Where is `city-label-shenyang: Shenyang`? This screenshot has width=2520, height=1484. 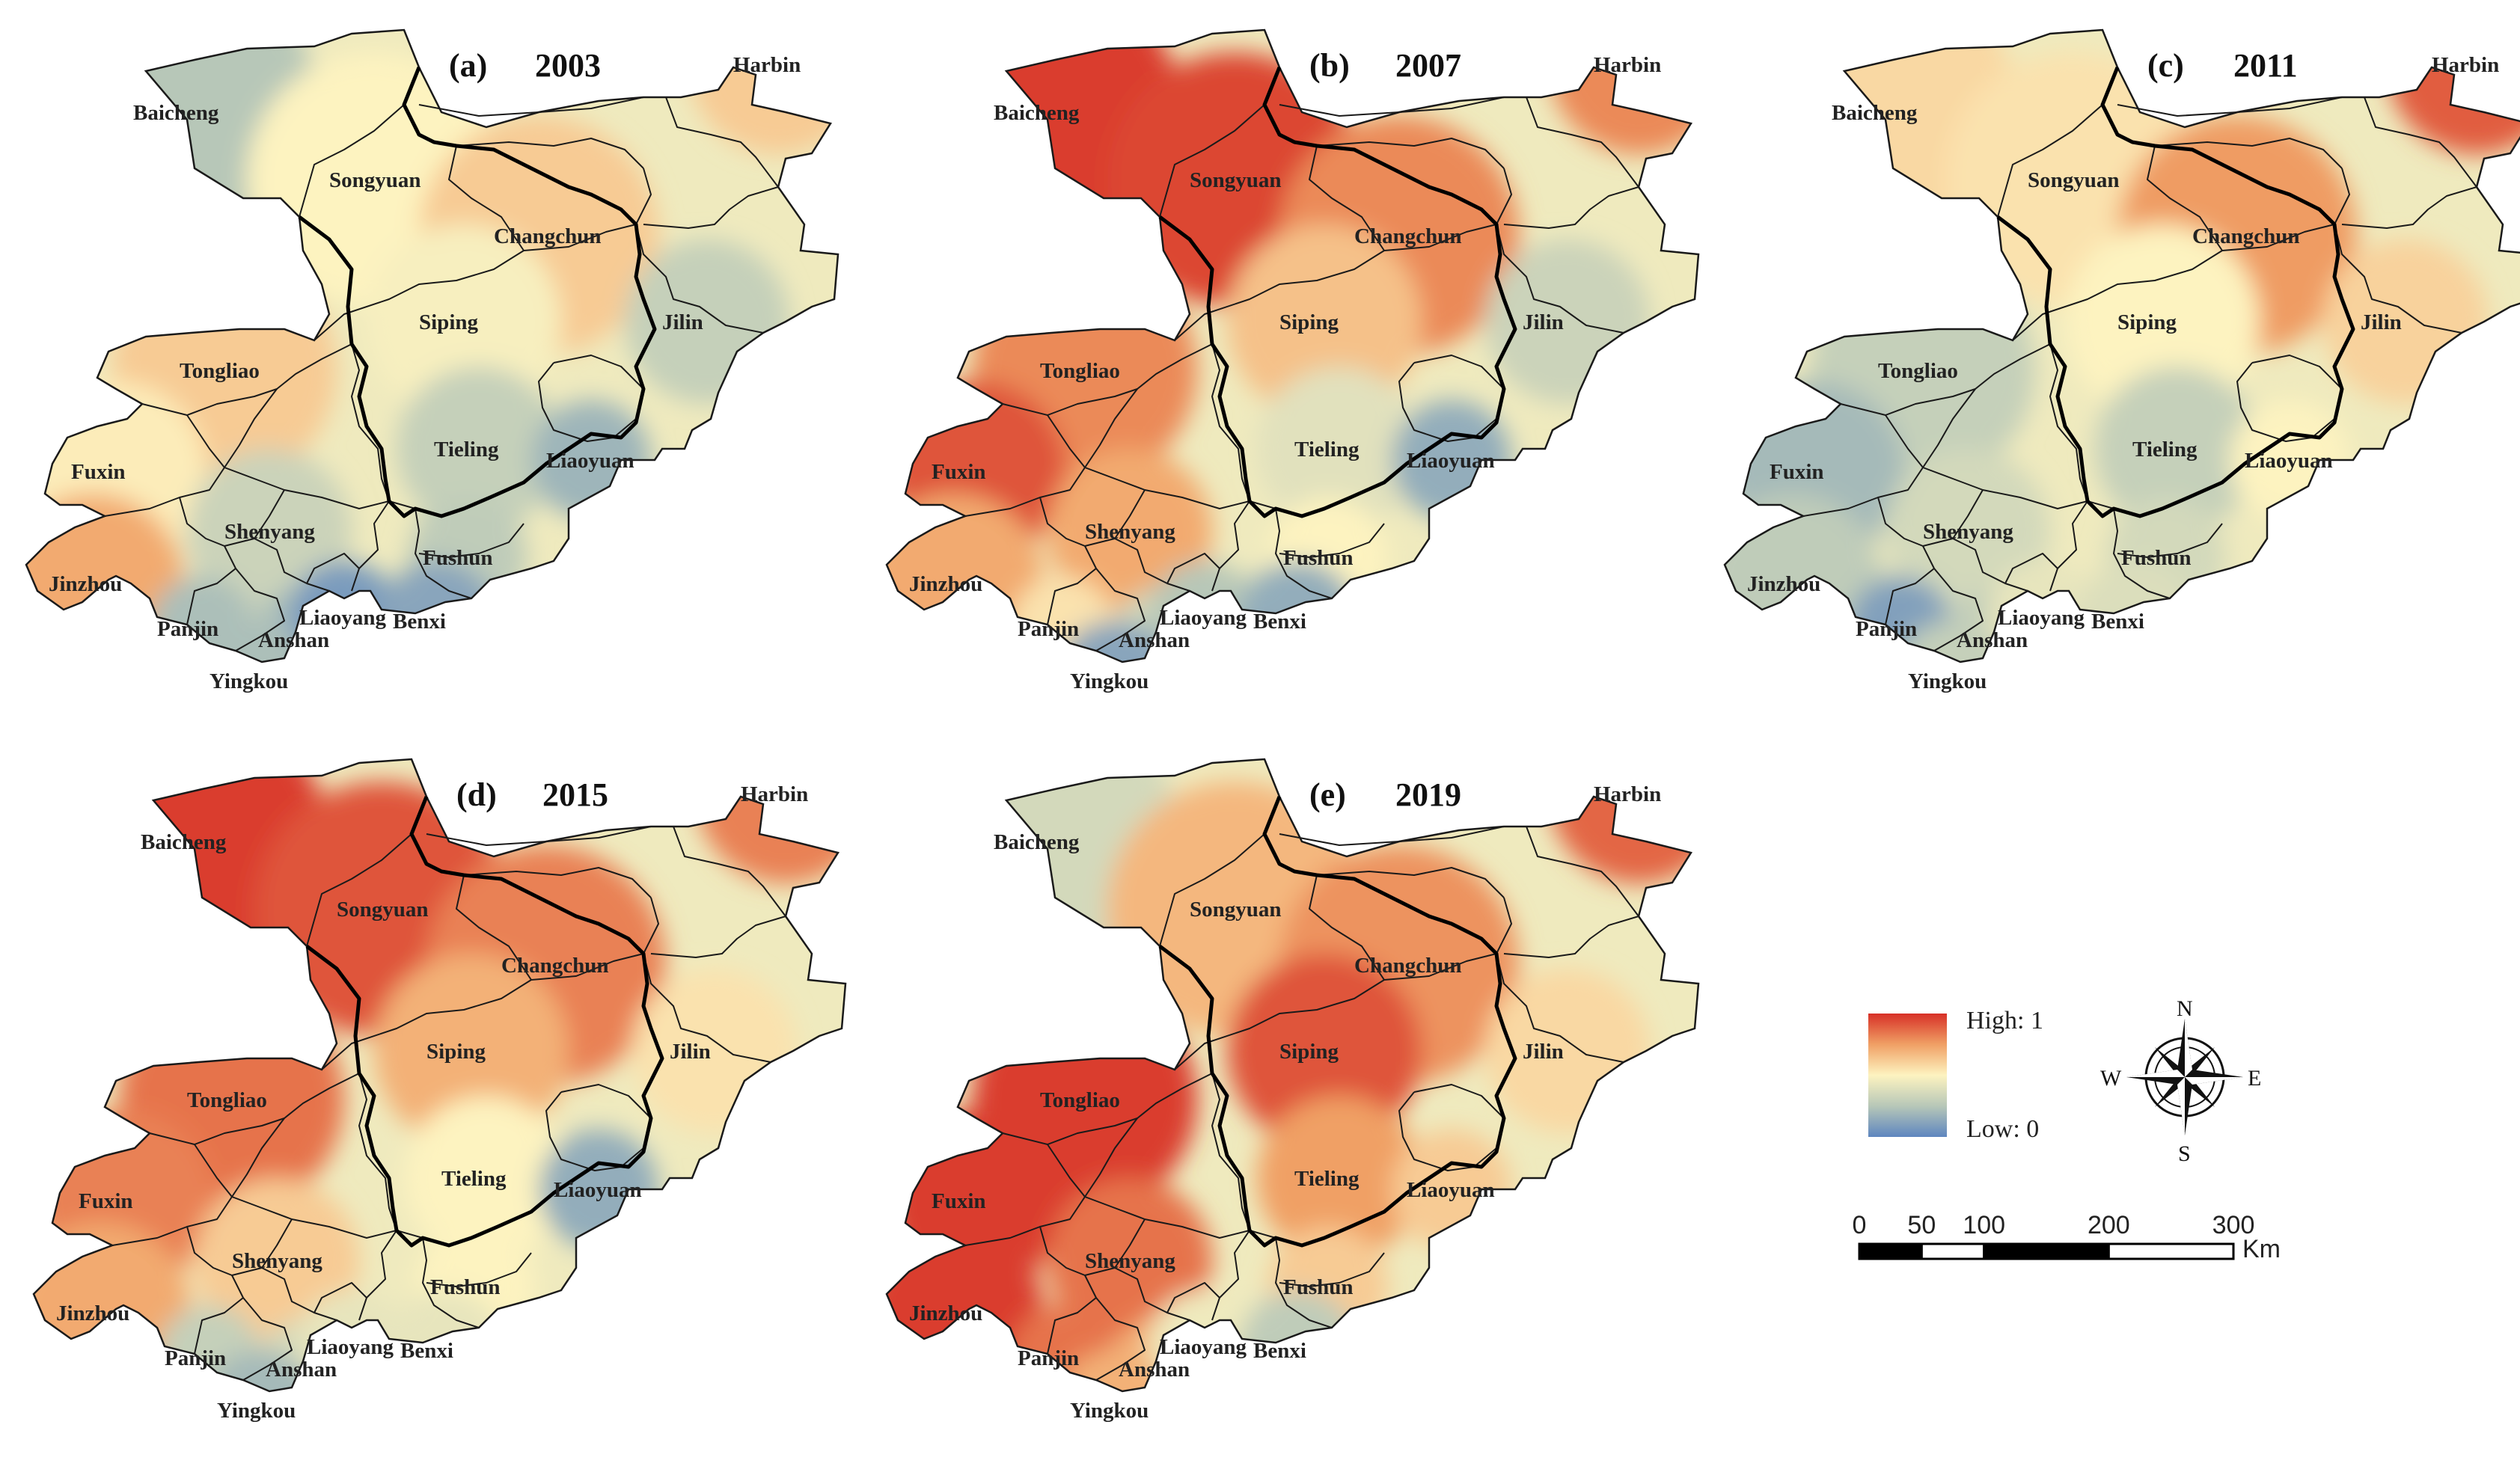 city-label-shenyang: Shenyang is located at coordinates (269, 532).